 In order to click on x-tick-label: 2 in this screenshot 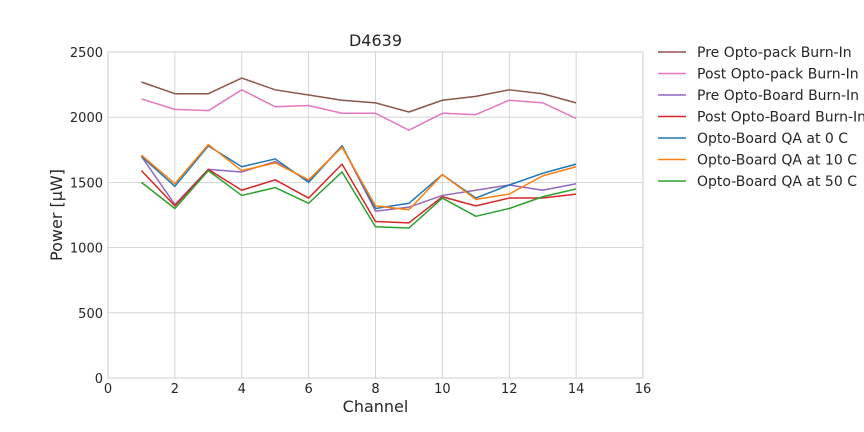, I will do `click(175, 389)`.